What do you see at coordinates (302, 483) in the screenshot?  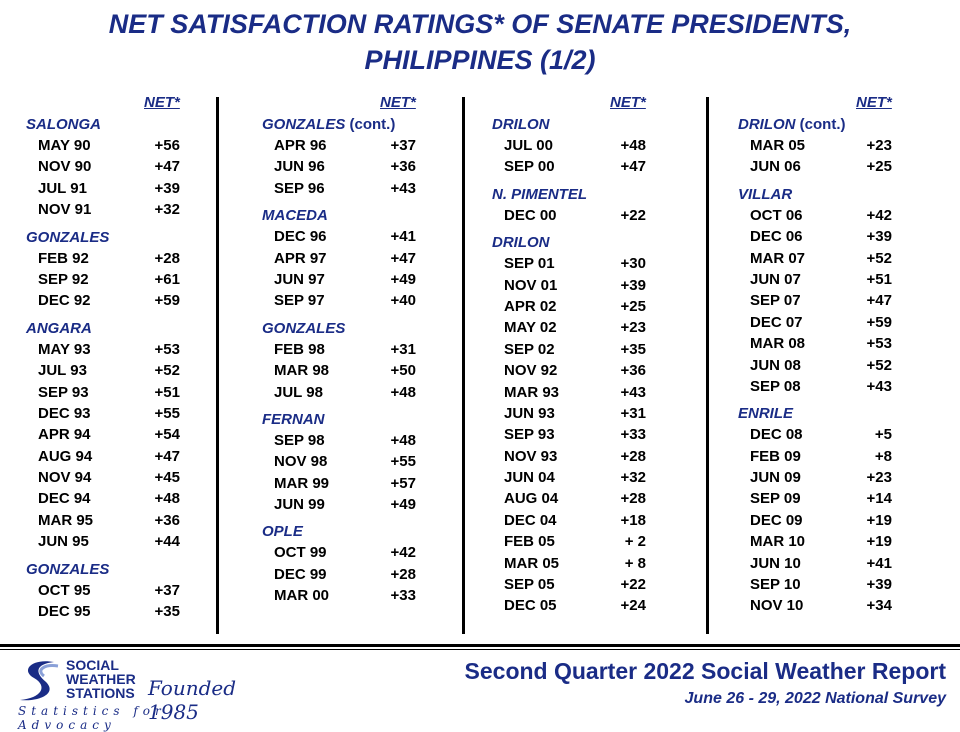 I see `survey-date: MAR 99` at bounding box center [302, 483].